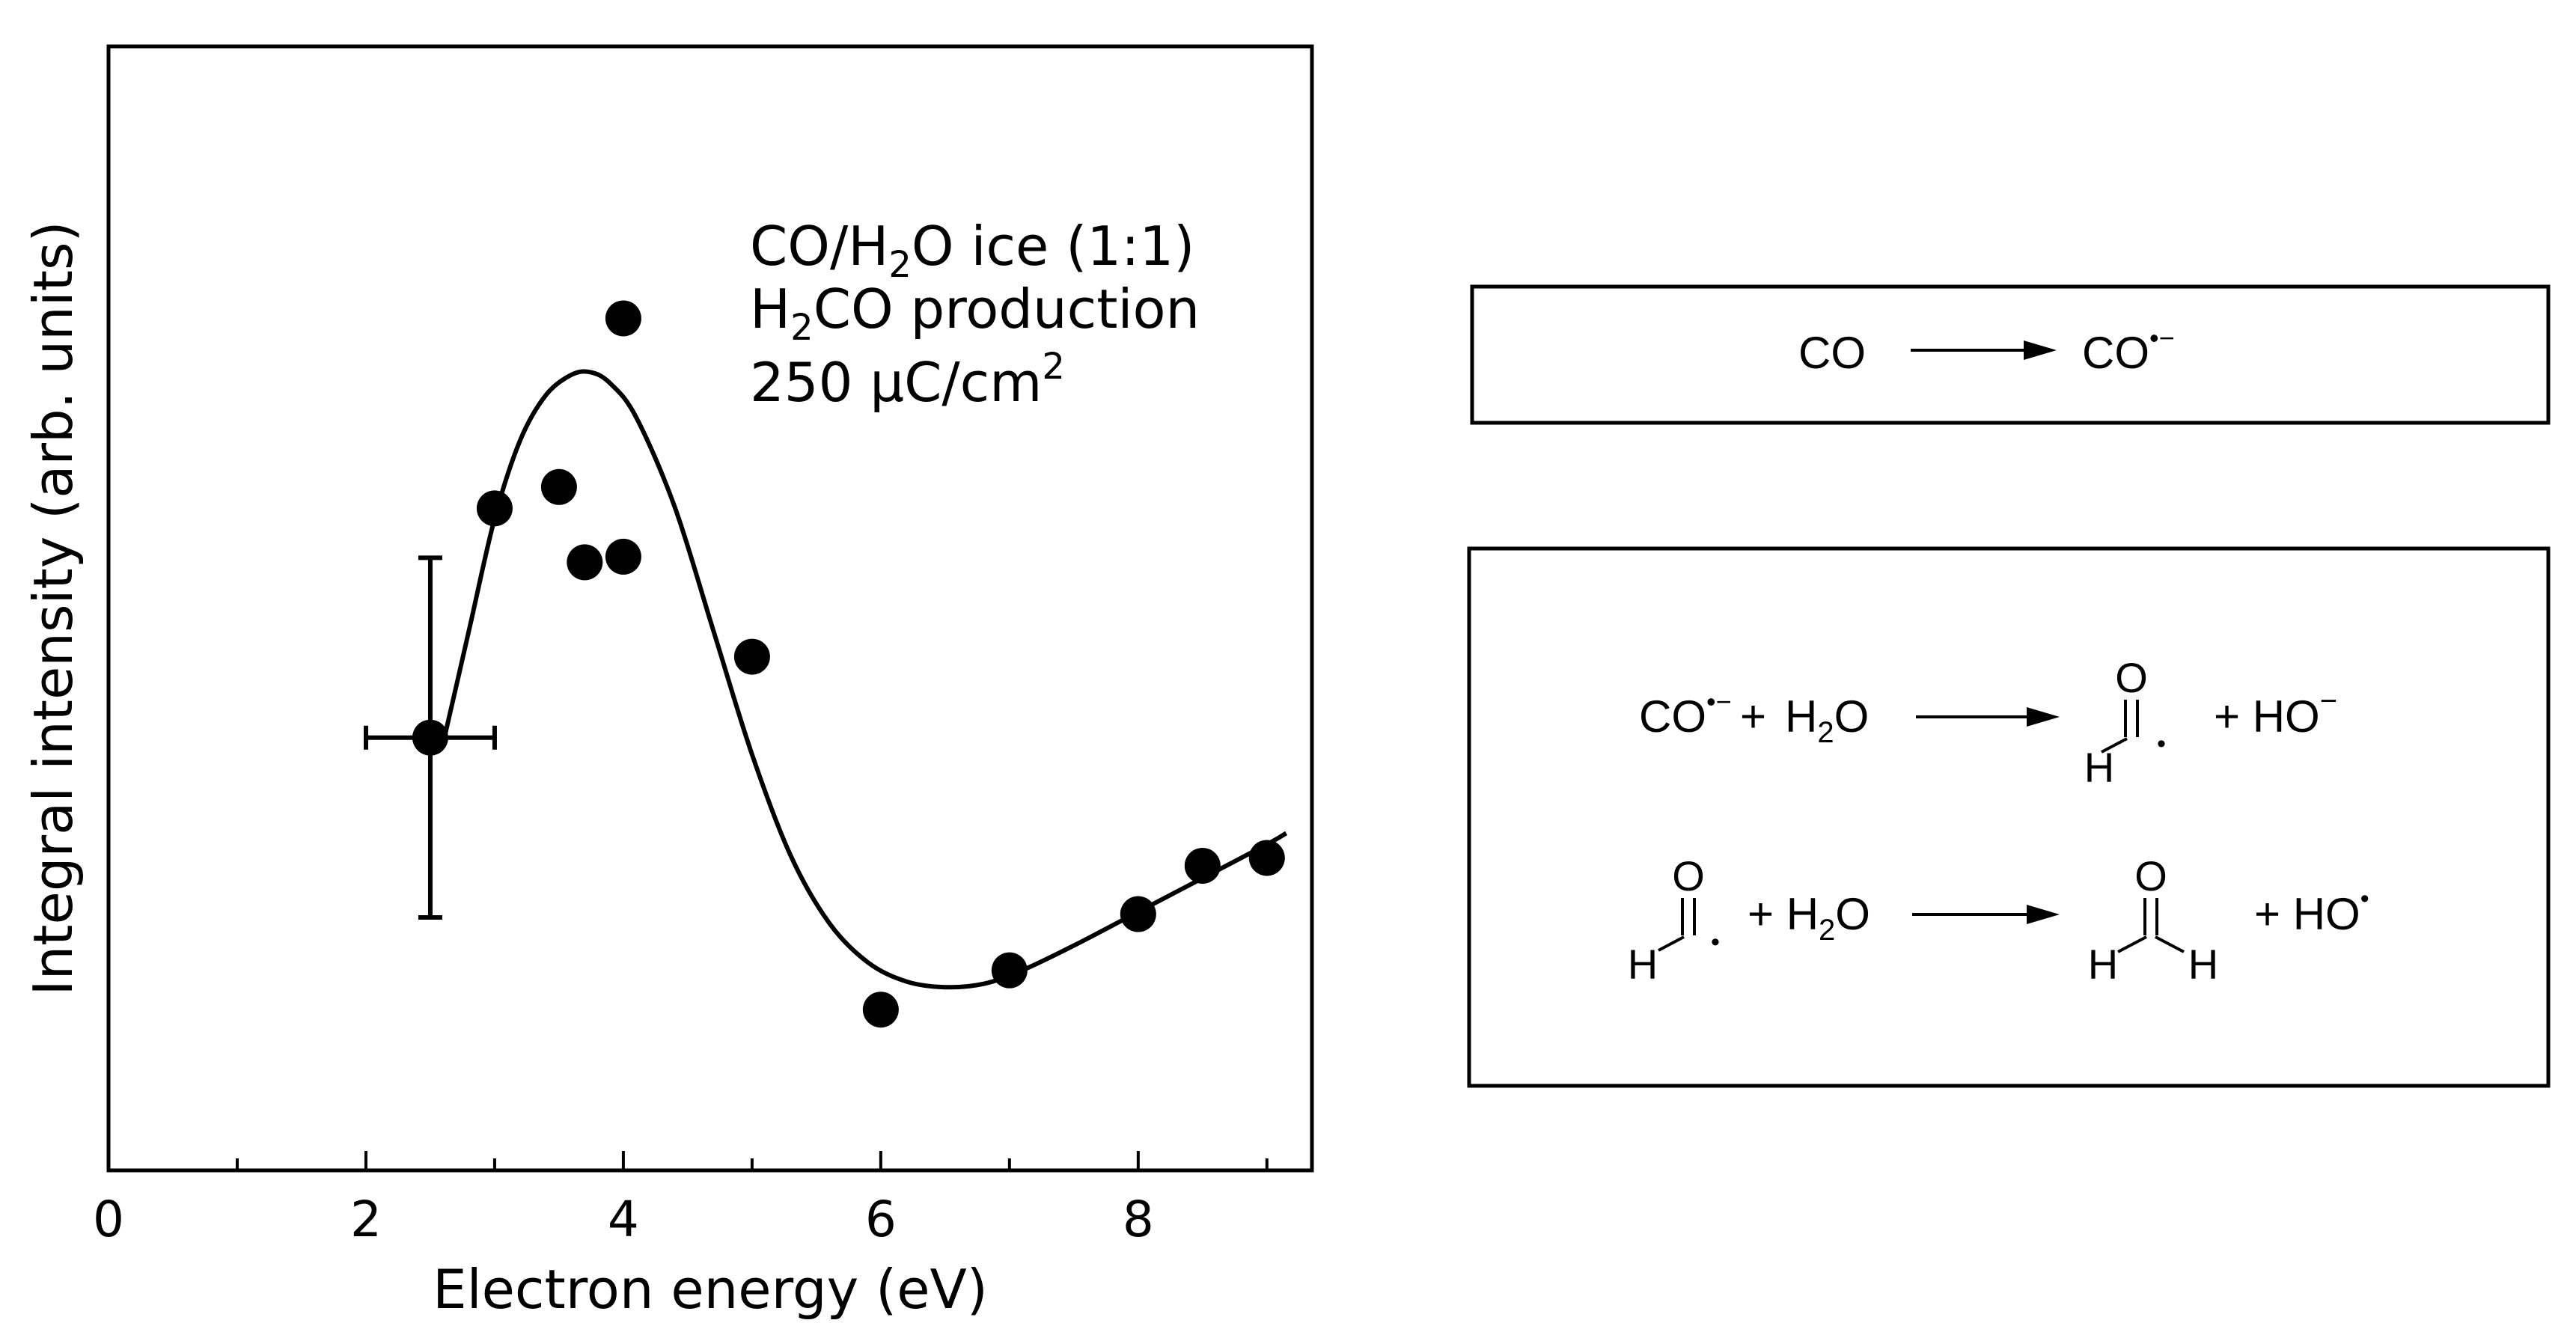 Image resolution: width=2576 pixels, height=1335 pixels. Describe the element at coordinates (1007, 309) in the screenshot. I see `annotation-line-2-post: CO production` at that location.